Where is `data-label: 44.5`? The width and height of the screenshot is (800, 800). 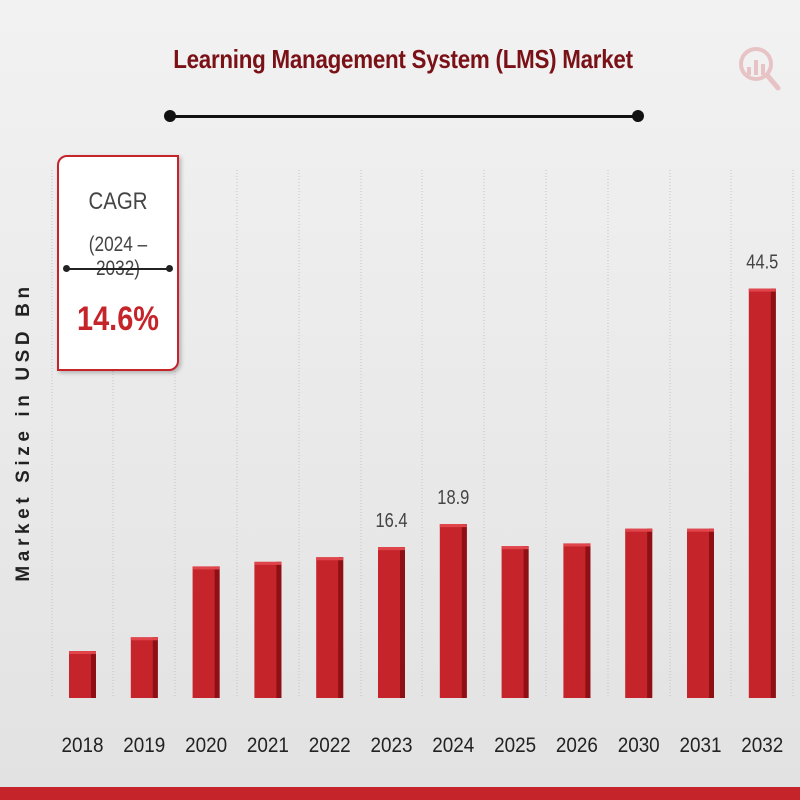 data-label: 44.5 is located at coordinates (762, 263).